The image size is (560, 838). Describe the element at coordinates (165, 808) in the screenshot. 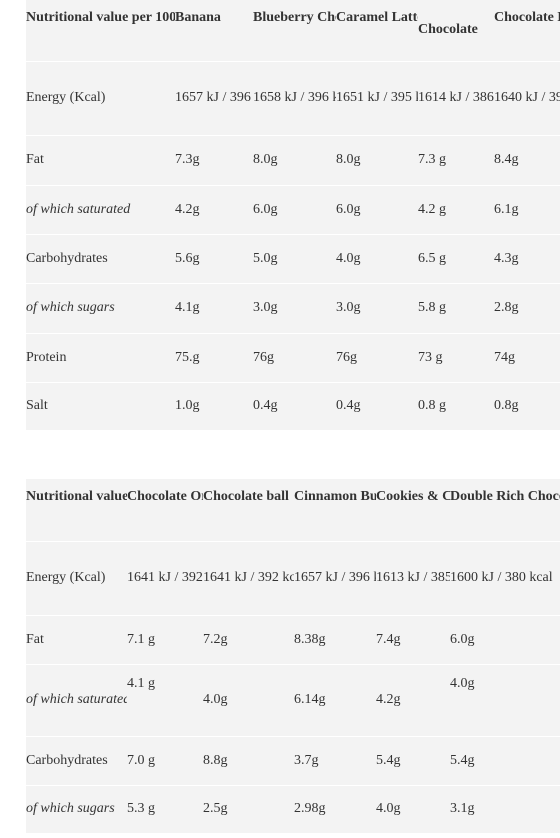

I see `table-cell: 5.3 g` at that location.